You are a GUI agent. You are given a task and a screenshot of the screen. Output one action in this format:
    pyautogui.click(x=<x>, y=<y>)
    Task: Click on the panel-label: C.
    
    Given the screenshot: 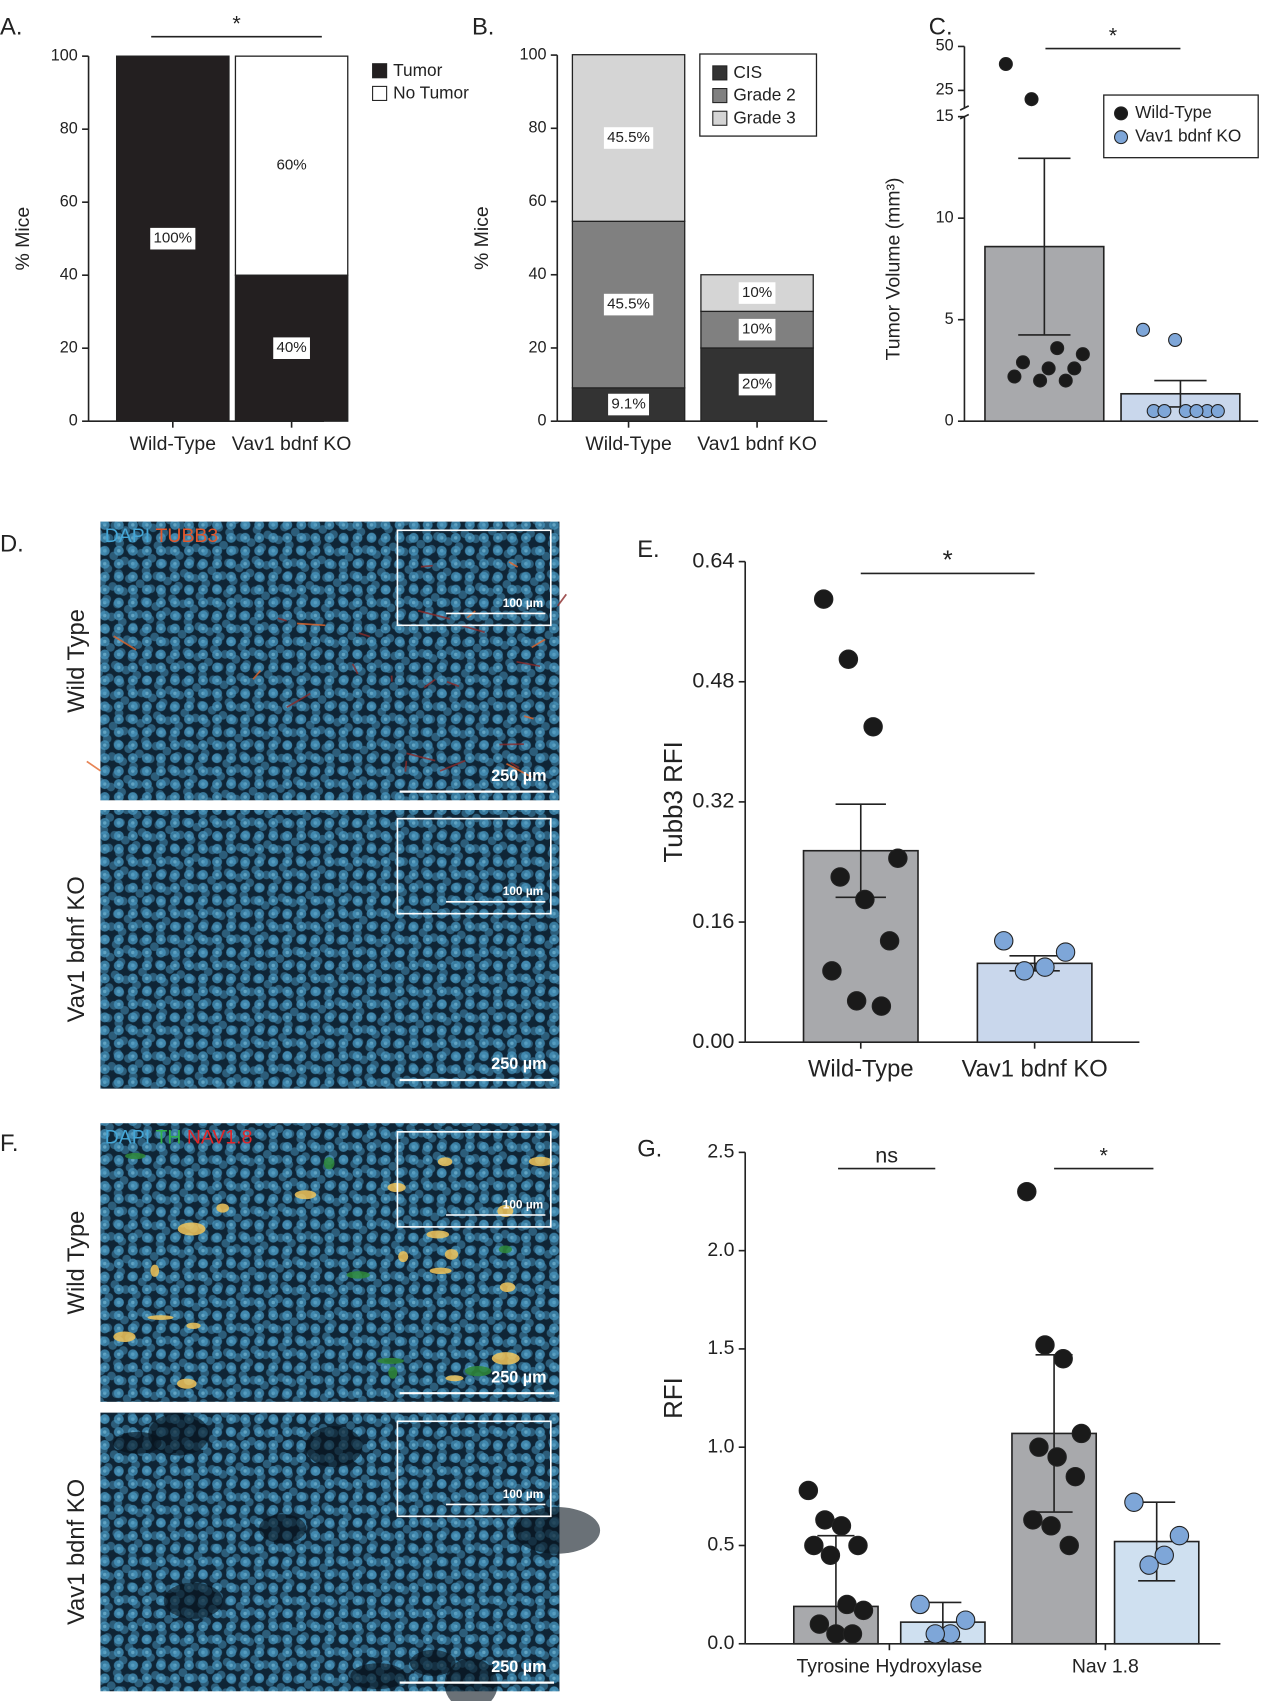 What is the action you would take?
    pyautogui.click(x=941, y=26)
    